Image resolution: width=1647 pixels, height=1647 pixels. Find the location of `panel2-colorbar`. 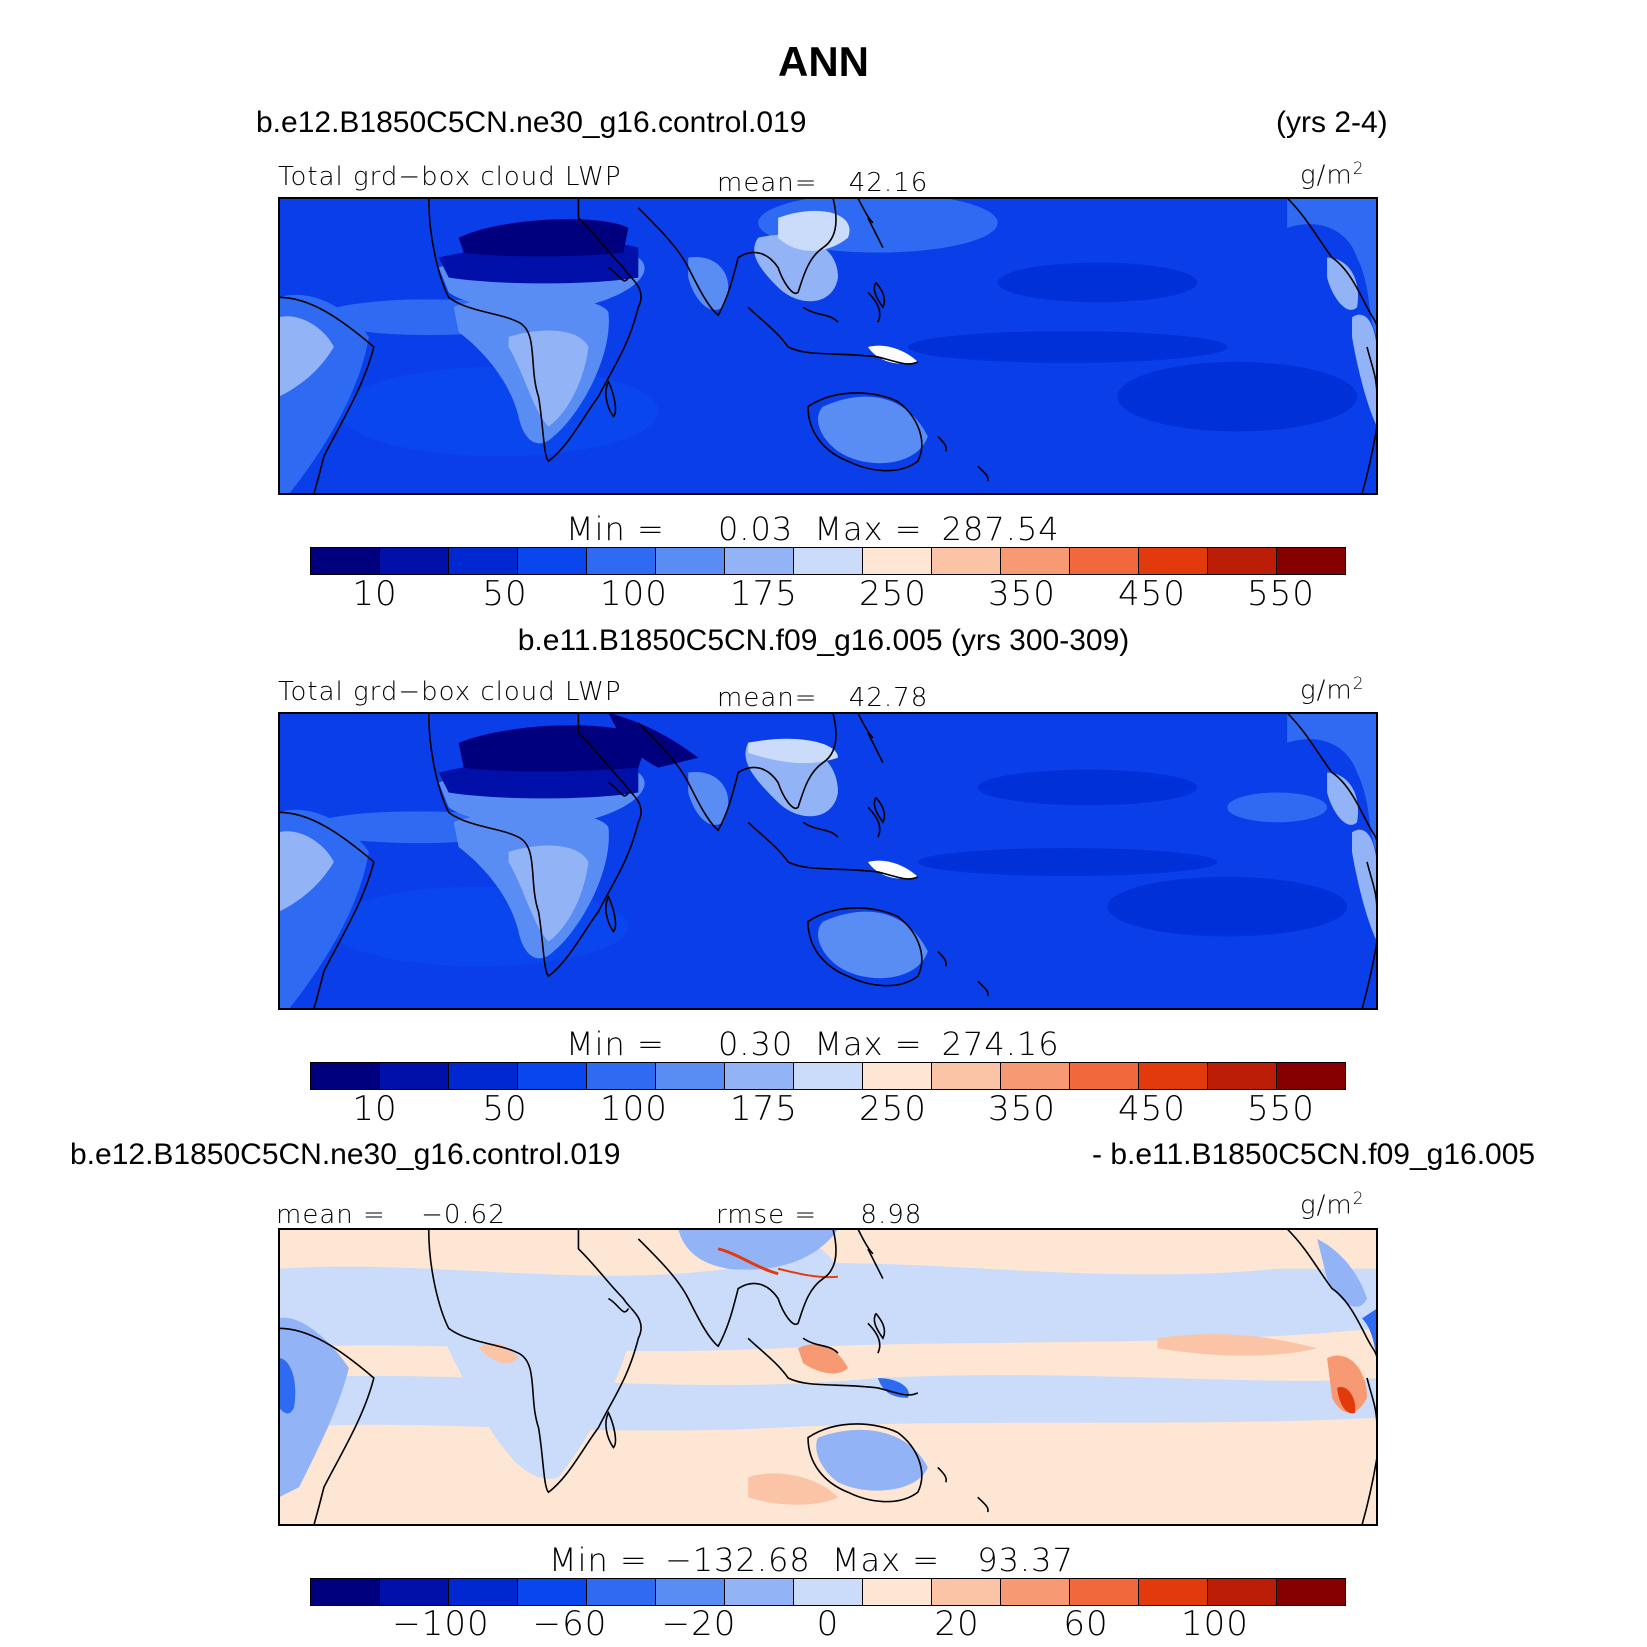

panel2-colorbar is located at coordinates (828, 1076).